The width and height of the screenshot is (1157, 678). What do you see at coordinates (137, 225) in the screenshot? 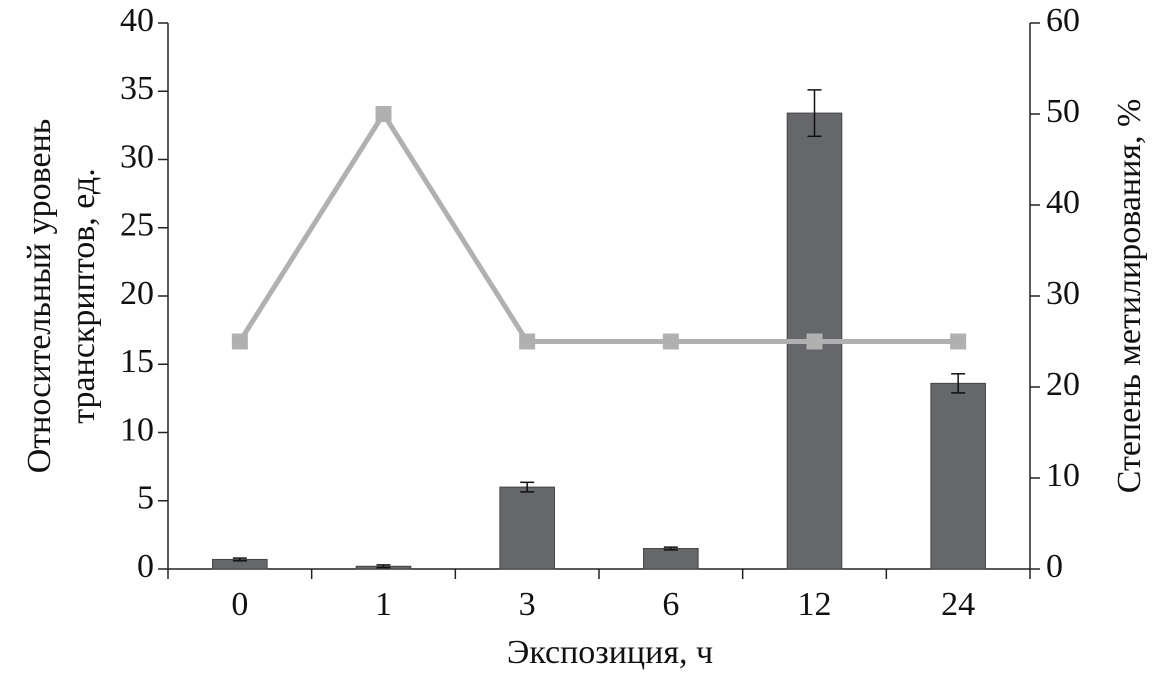
I see `y-tick-label: 25` at bounding box center [137, 225].